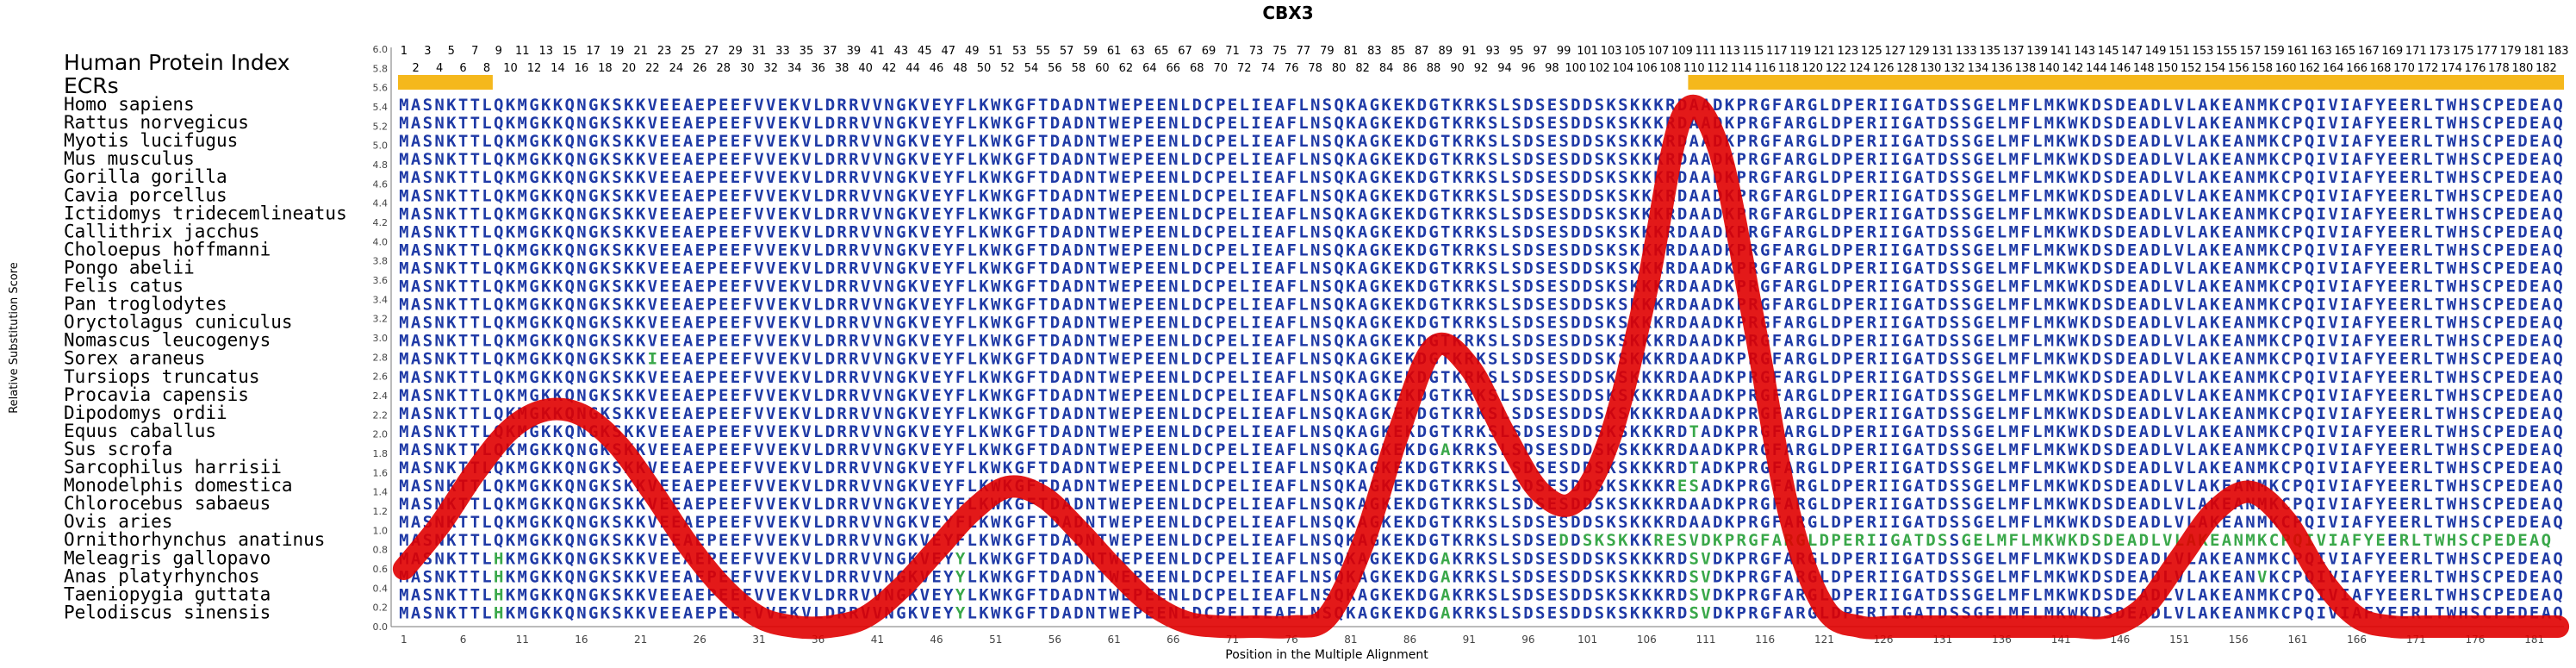  What do you see at coordinates (475, 52) in the screenshot?
I see `protein-index-number: 7` at bounding box center [475, 52].